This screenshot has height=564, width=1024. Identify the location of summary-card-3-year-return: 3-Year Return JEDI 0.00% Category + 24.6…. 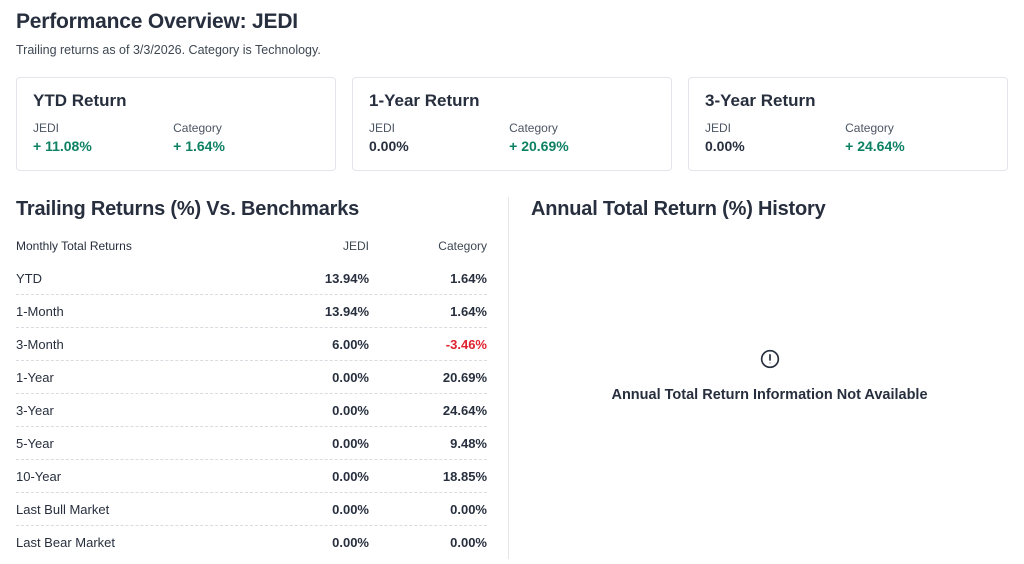
(848, 124).